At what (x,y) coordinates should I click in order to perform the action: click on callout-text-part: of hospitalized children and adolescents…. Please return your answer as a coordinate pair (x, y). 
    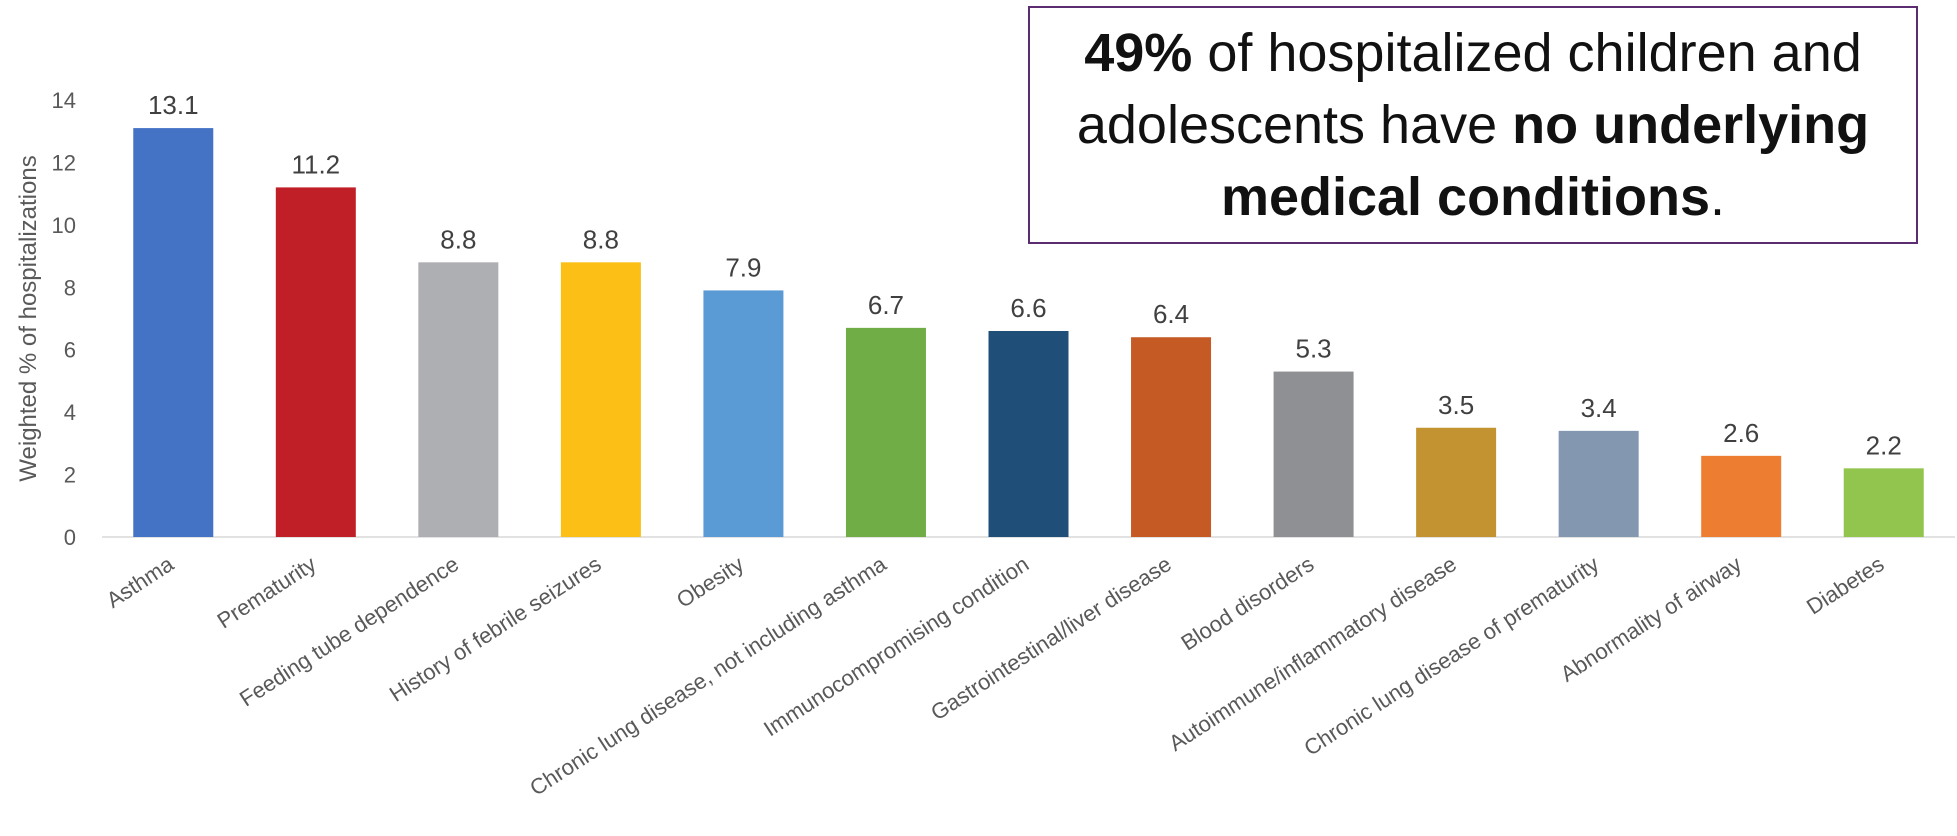
    Looking at the image, I should click on (1469, 89).